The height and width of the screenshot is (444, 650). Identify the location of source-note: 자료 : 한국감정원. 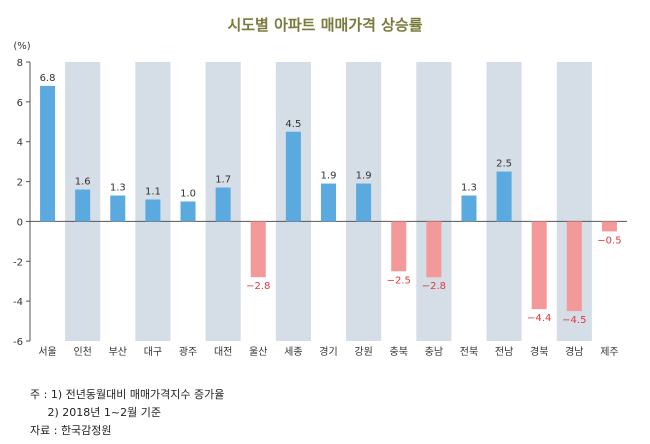
(71, 430).